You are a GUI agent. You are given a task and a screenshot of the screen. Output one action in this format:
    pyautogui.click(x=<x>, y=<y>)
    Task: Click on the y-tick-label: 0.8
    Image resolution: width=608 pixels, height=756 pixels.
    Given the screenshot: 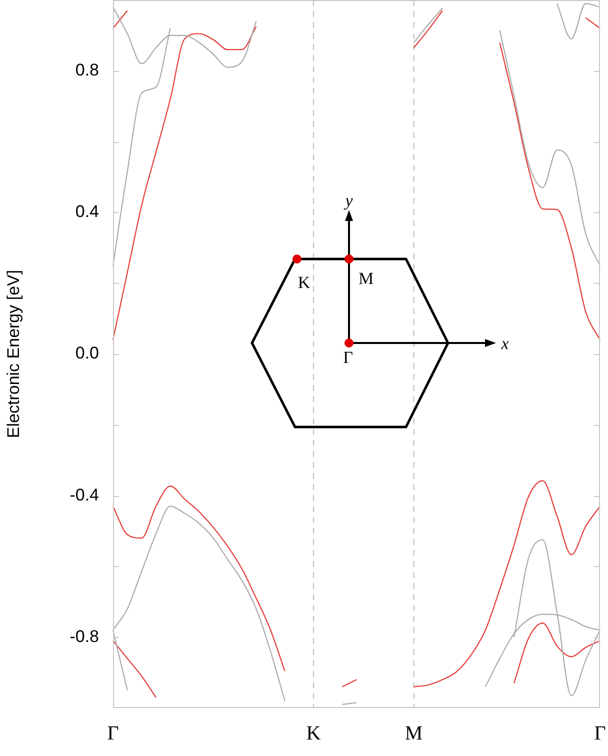 What is the action you would take?
    pyautogui.click(x=87, y=70)
    